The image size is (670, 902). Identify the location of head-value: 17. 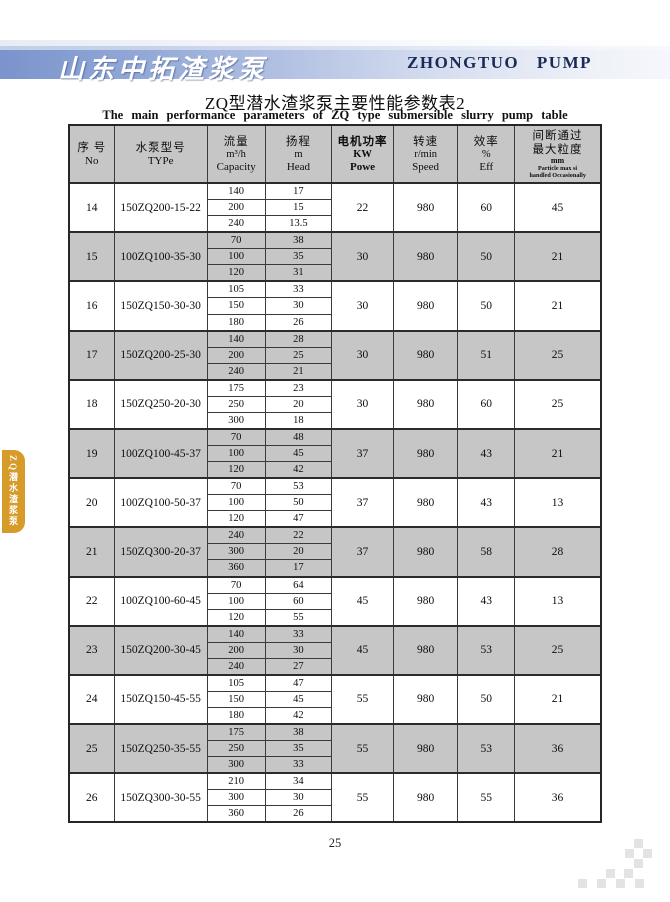
(298, 192).